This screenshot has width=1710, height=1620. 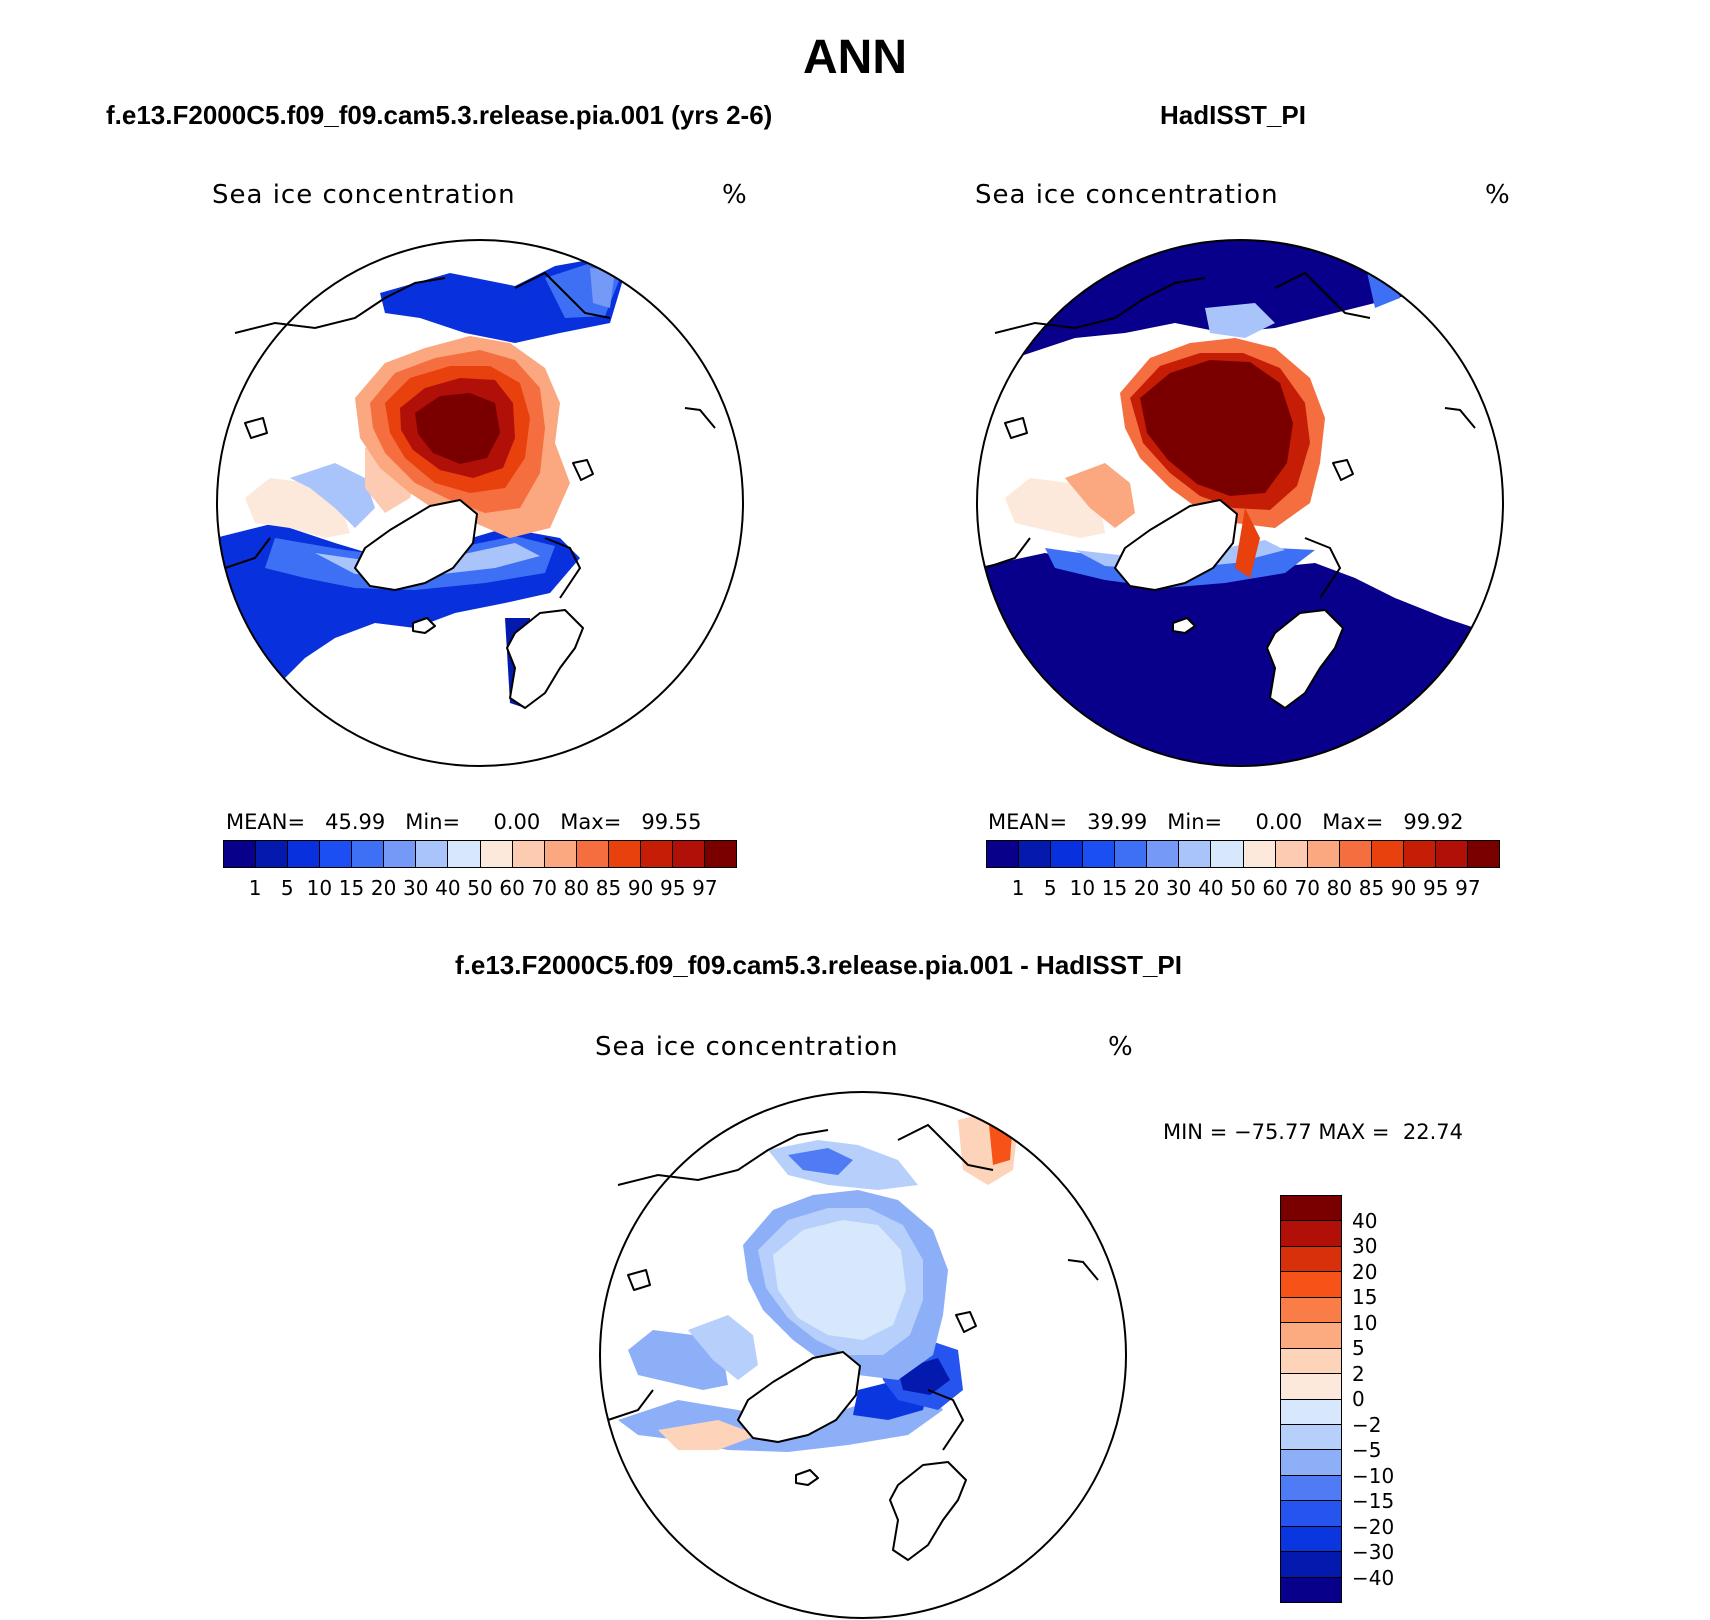 What do you see at coordinates (1387, 1399) in the screenshot?
I see `panel3-colorbar-ticks: 40 30 20 15 10 5 2 0 −2 −5 −10 −15 −20 −30 −40` at bounding box center [1387, 1399].